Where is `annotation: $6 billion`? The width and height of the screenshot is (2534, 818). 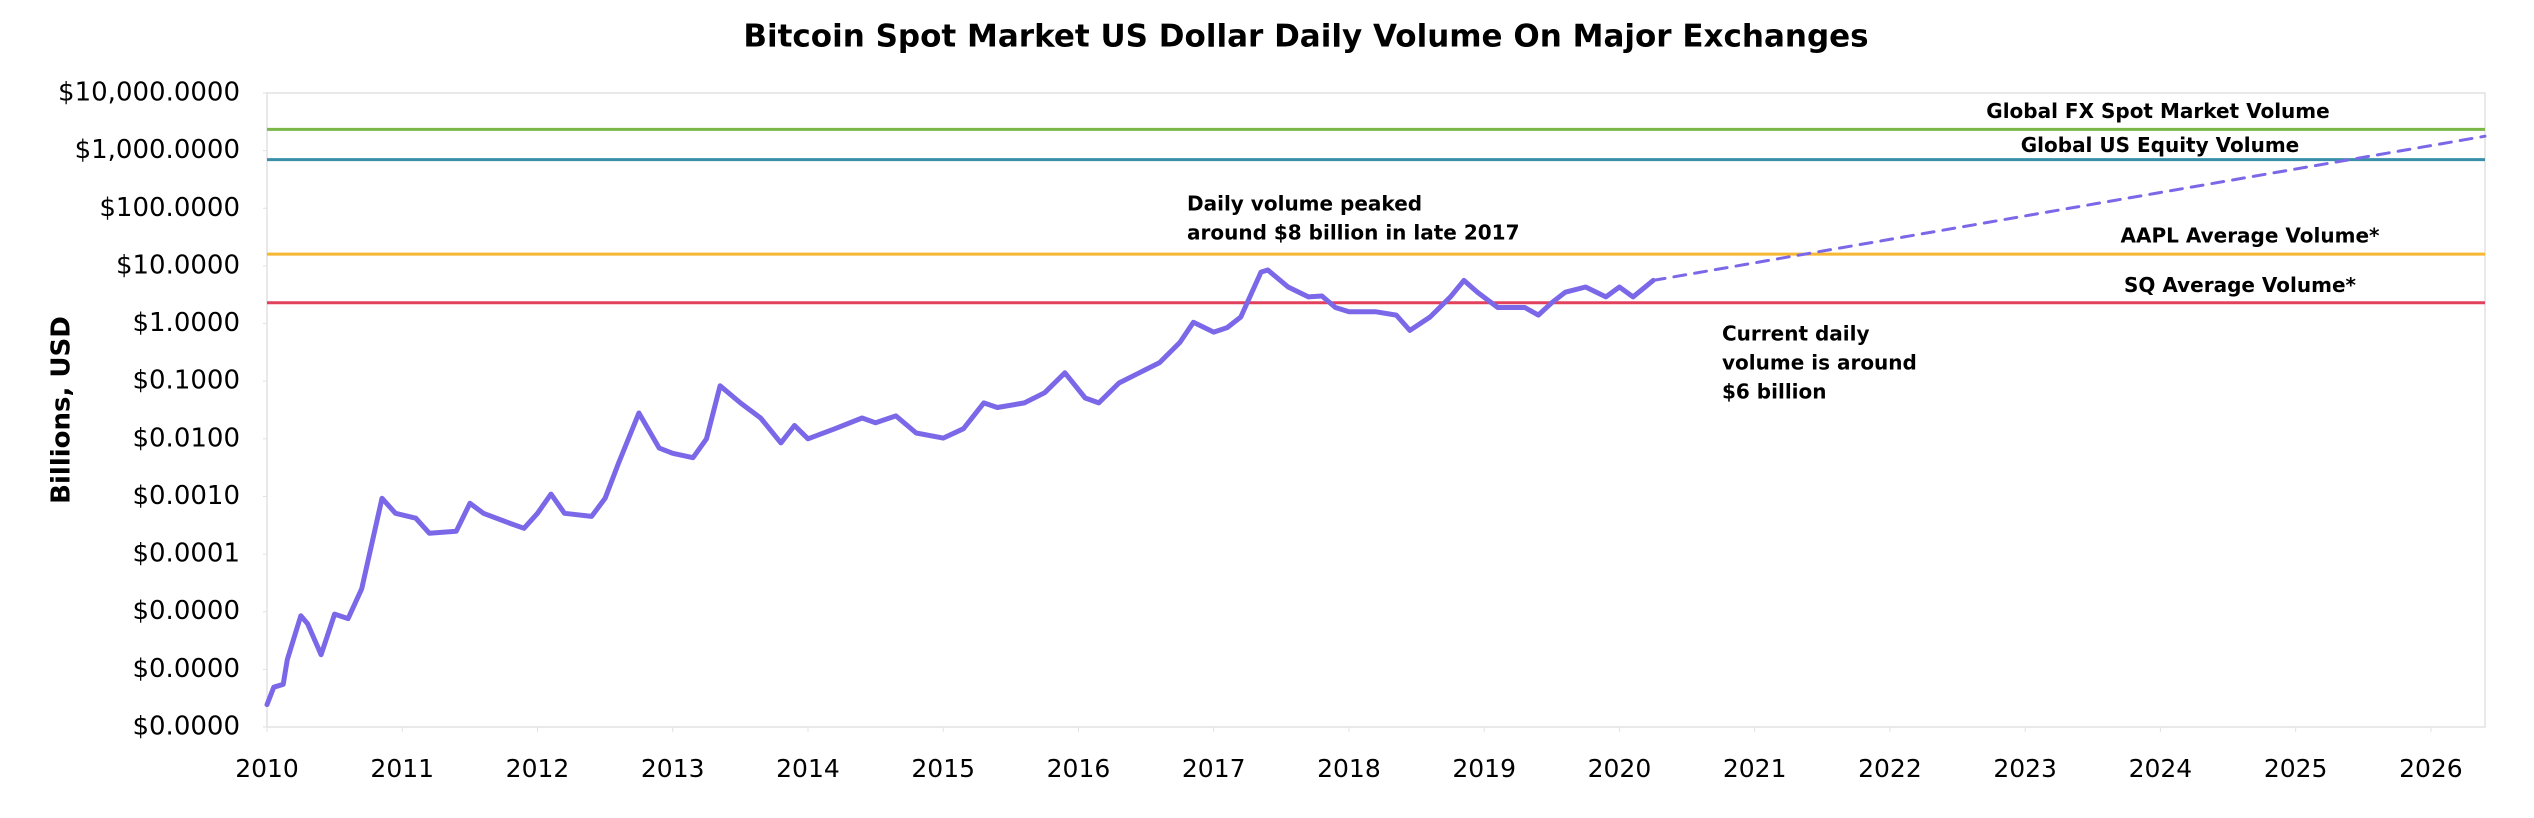
annotation: $6 billion is located at coordinates (1774, 392).